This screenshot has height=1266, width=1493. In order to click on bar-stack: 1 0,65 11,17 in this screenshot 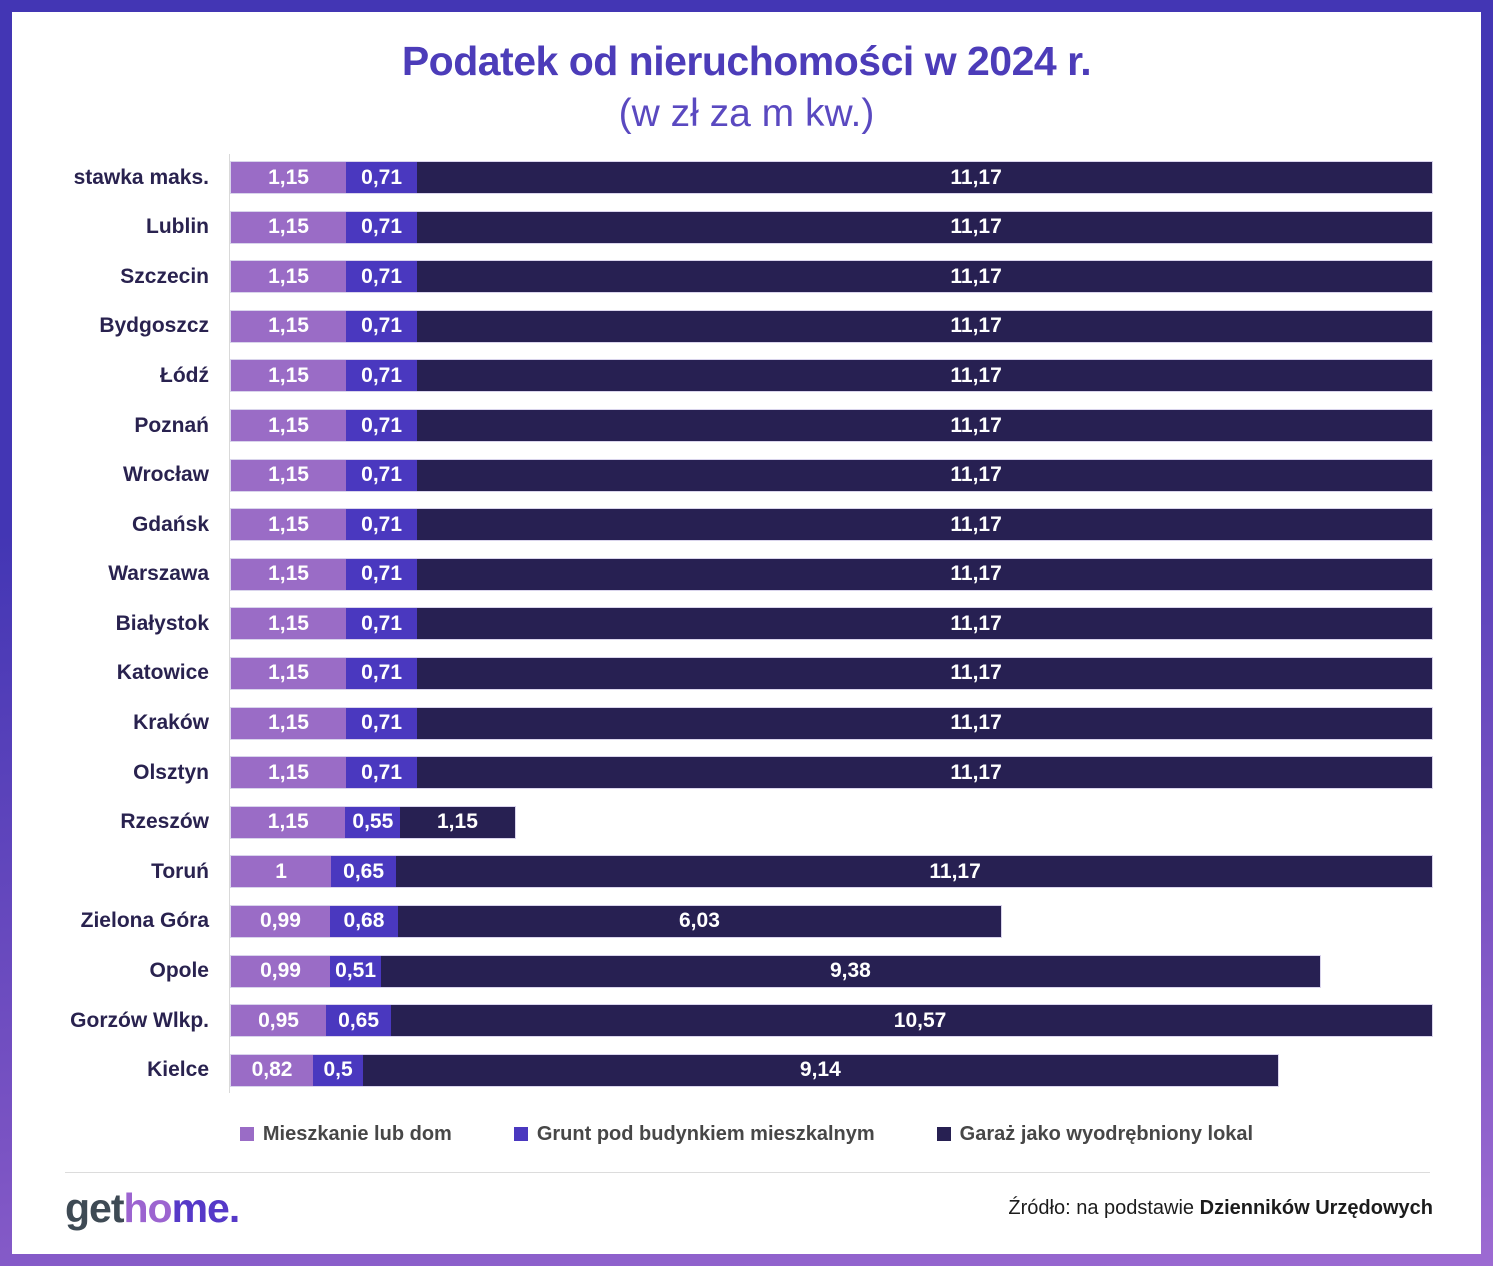, I will do `click(831, 872)`.